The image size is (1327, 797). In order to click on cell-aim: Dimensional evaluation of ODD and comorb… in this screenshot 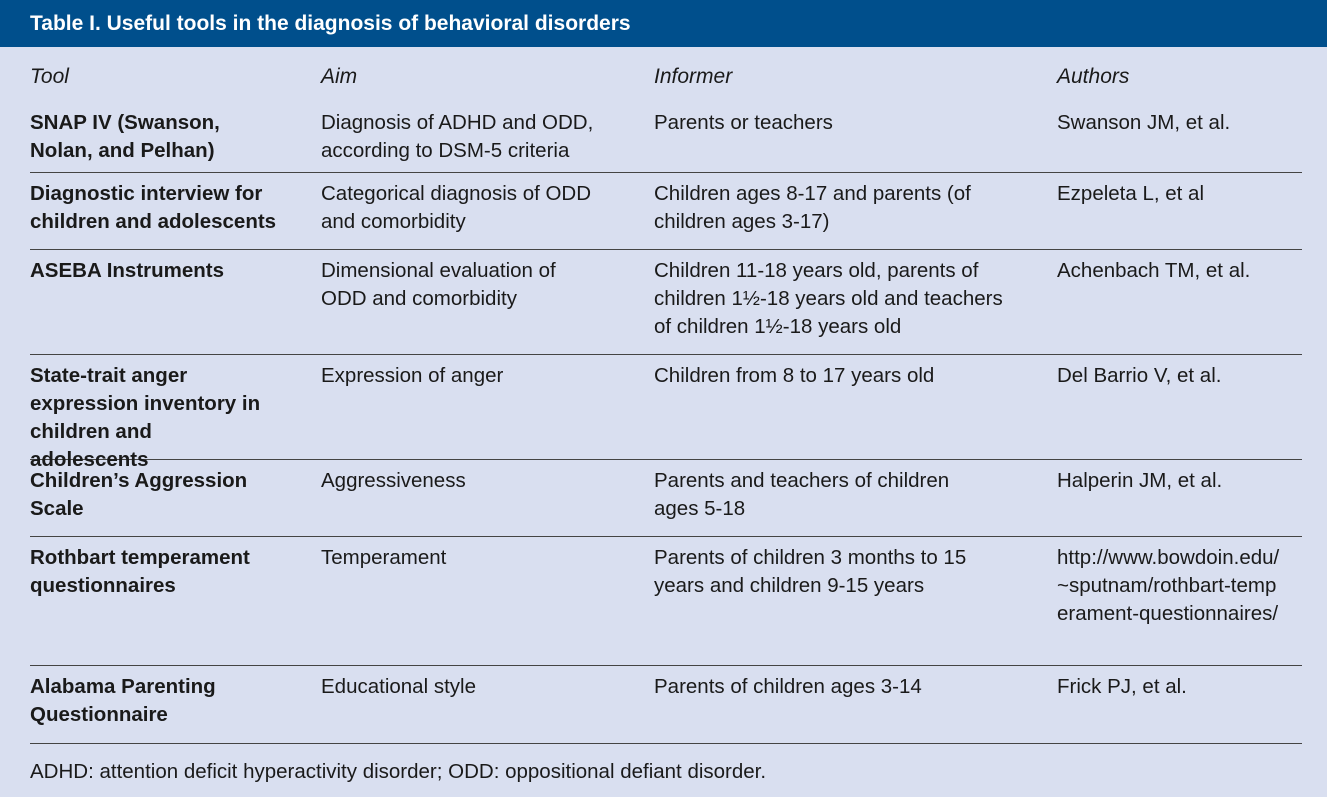, I will do `click(438, 284)`.